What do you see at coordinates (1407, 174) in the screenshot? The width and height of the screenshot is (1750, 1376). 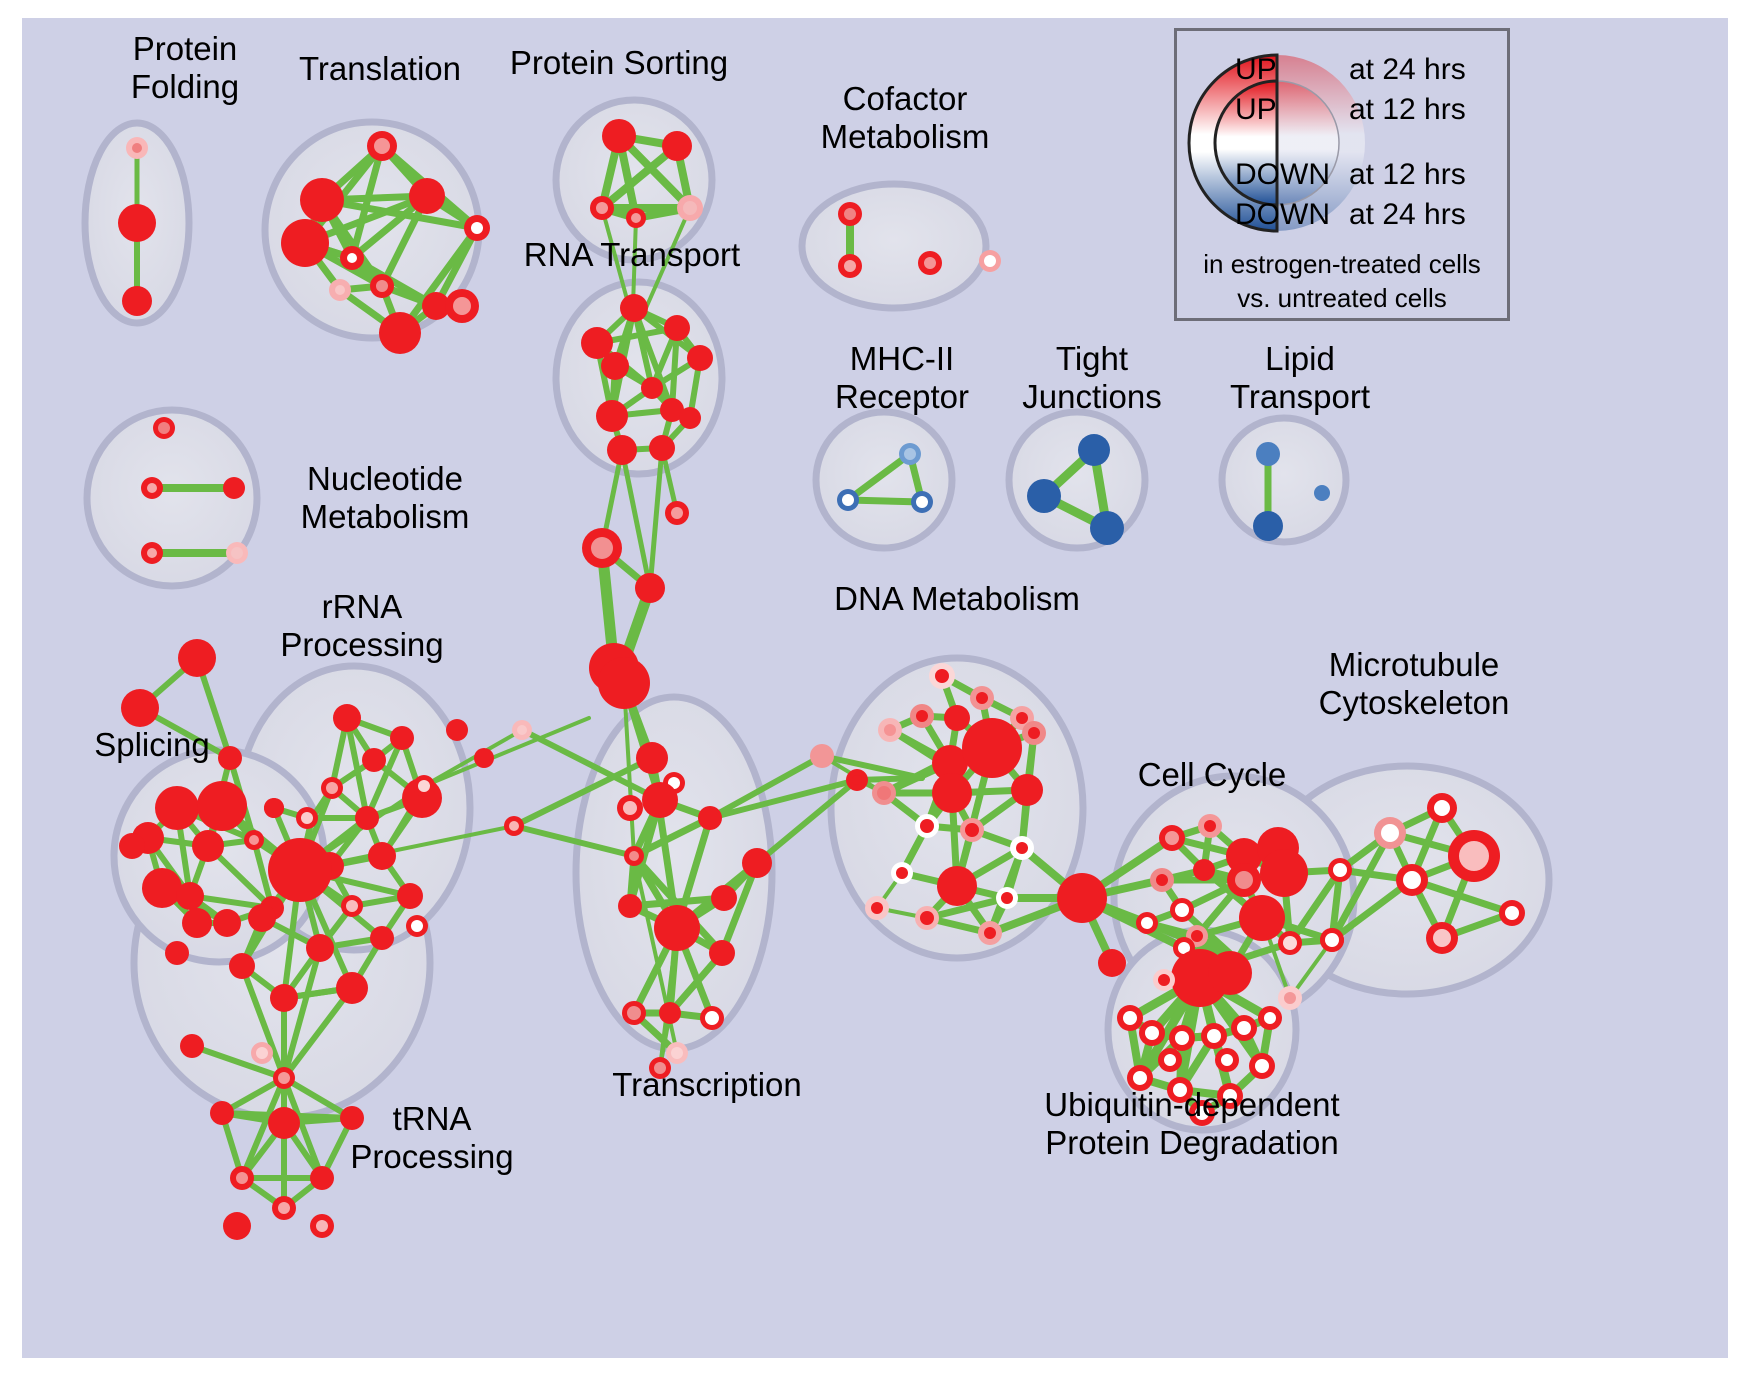 I see `legend-time-down-12: at 12 hrs` at bounding box center [1407, 174].